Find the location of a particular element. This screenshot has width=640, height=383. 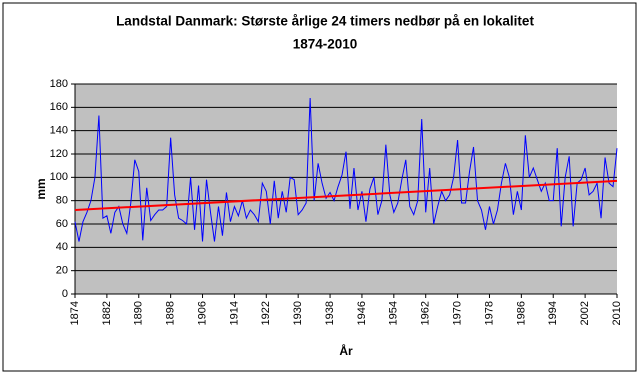

x-tick-label: 2002 is located at coordinates (585, 313).